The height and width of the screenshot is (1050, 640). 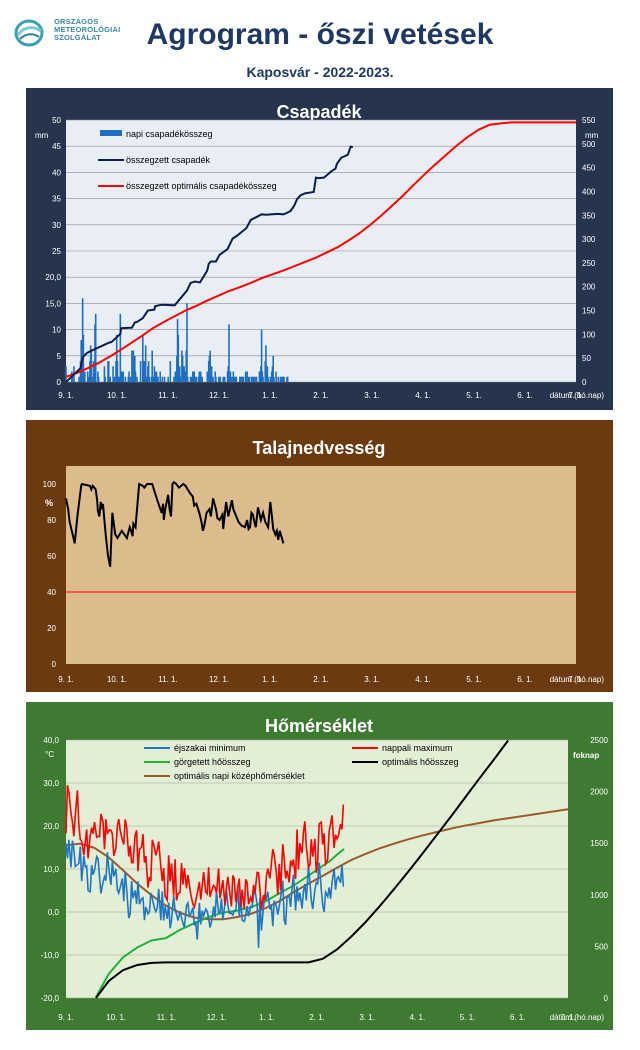 I want to click on x-tick-label: 10. 1., so click(x=117, y=679).